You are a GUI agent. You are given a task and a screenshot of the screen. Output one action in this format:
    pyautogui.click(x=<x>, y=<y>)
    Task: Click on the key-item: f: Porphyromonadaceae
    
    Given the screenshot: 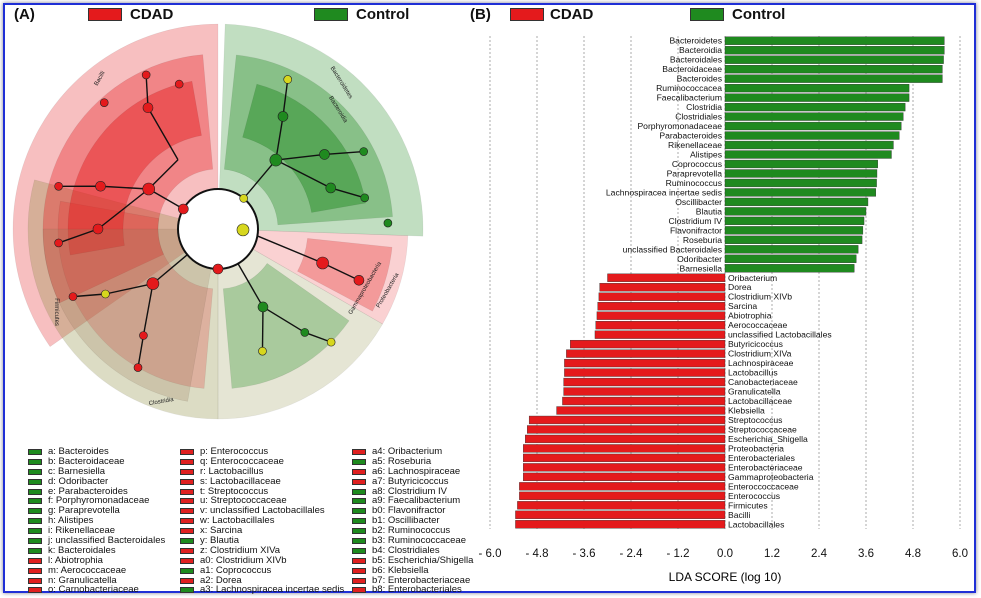 What is the action you would take?
    pyautogui.click(x=96, y=501)
    